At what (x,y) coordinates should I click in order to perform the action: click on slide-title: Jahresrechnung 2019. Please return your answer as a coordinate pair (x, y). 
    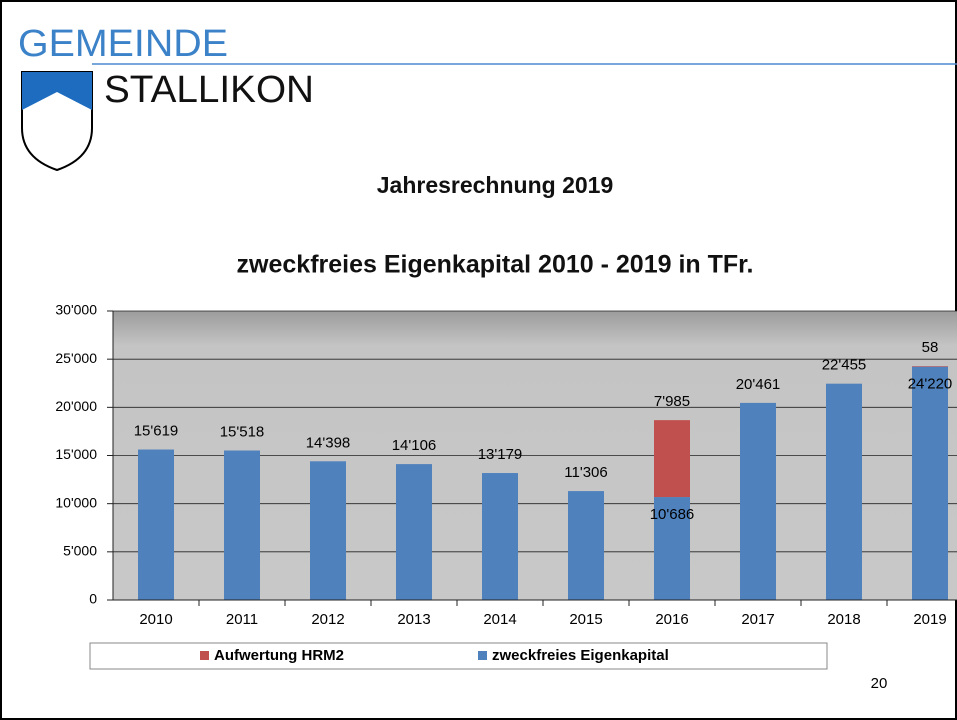
    Looking at the image, I should click on (495, 185).